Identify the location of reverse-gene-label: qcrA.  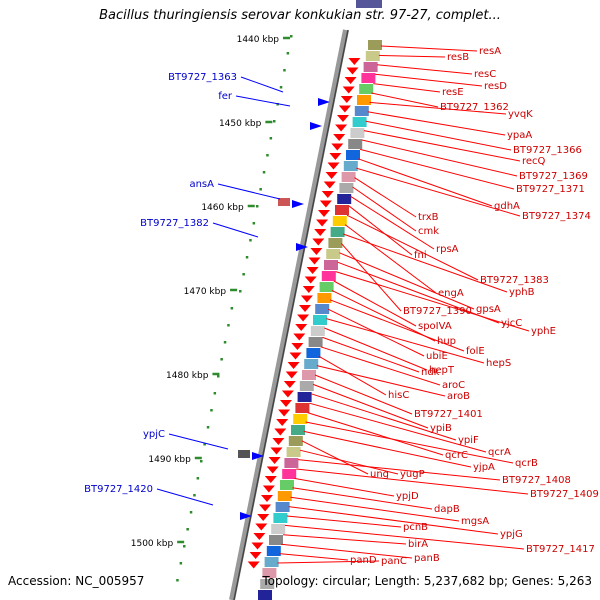
(499, 452).